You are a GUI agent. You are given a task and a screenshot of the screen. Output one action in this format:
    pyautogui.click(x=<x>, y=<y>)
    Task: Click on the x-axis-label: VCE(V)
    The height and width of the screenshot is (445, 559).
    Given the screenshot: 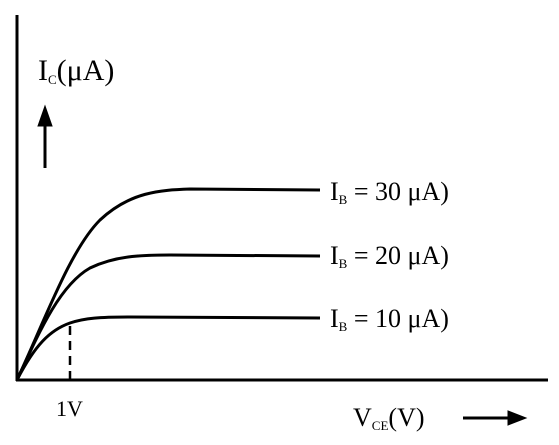 What is the action you would take?
    pyautogui.click(x=389, y=418)
    